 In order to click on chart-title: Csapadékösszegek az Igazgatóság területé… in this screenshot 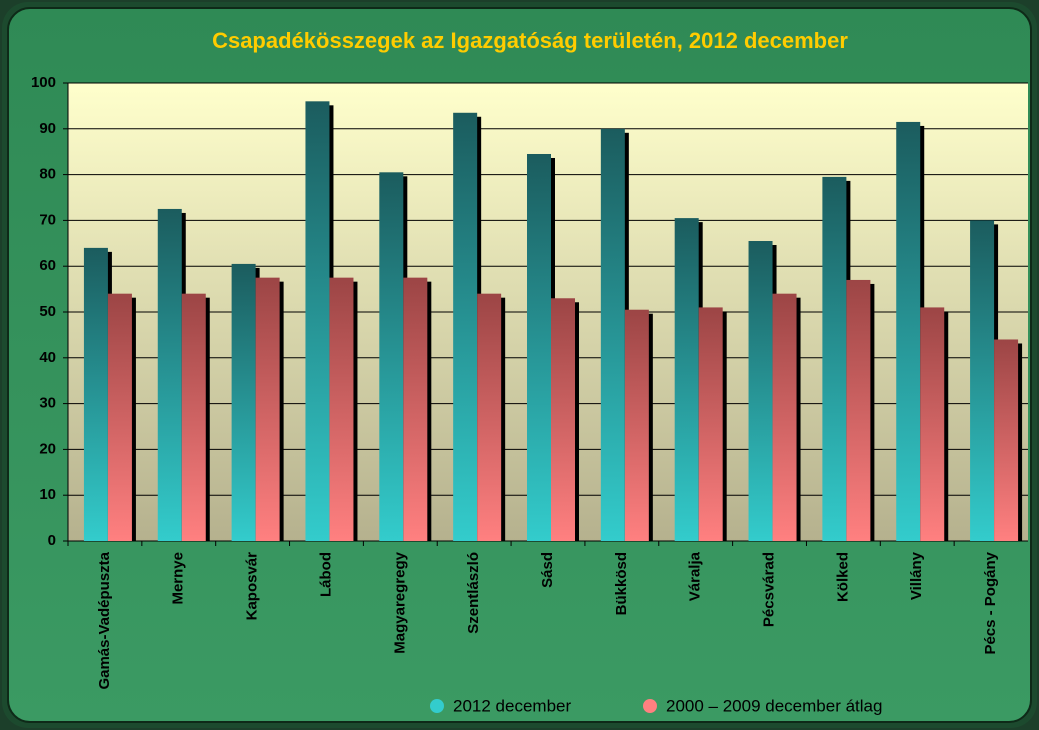, I will do `click(530, 40)`.